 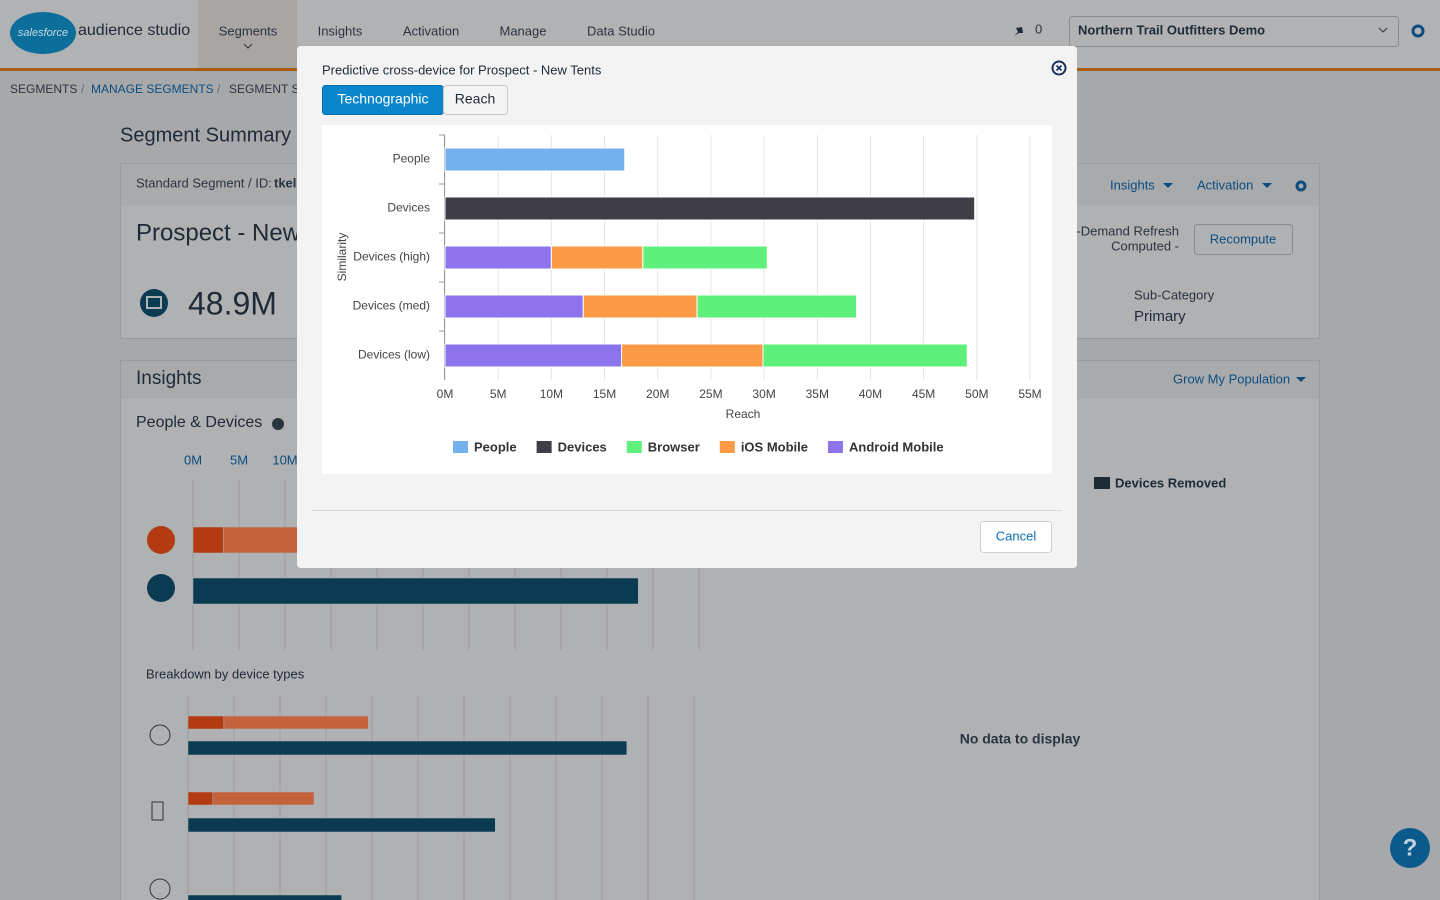 What do you see at coordinates (657, 394) in the screenshot?
I see `x-tick-label: 20M` at bounding box center [657, 394].